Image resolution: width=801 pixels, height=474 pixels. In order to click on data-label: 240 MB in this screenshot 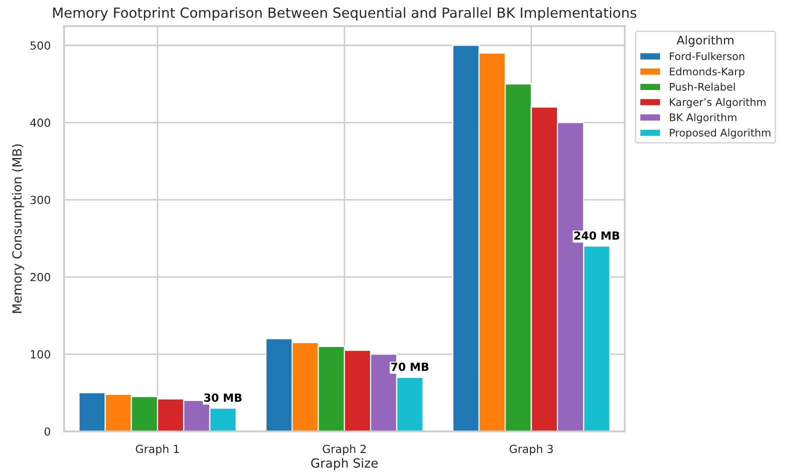, I will do `click(597, 235)`.